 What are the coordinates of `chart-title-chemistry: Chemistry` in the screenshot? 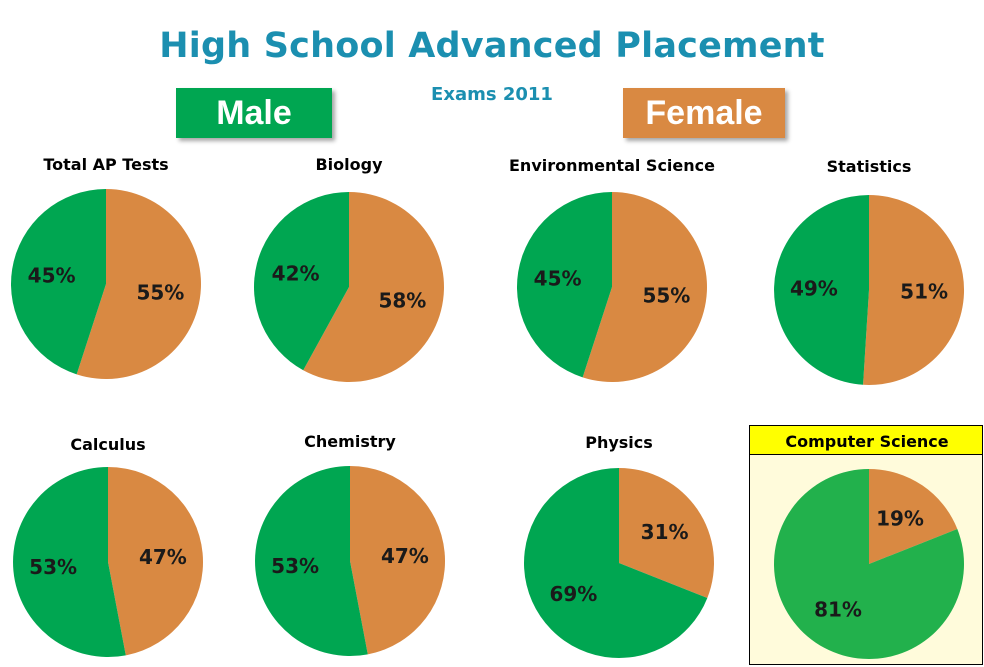 It's located at (350, 441).